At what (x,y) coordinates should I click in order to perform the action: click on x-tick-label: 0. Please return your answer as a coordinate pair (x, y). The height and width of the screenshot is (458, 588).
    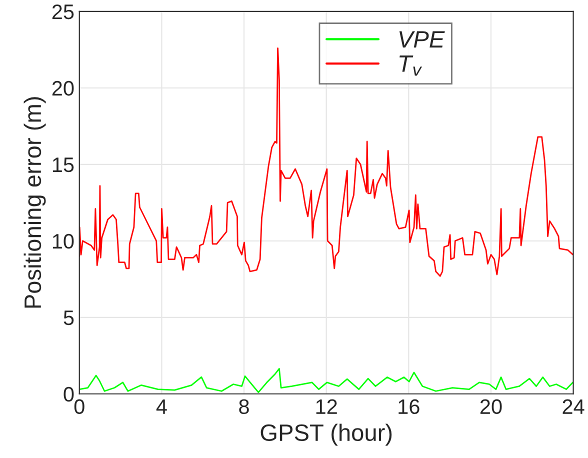
    Looking at the image, I should click on (79, 406).